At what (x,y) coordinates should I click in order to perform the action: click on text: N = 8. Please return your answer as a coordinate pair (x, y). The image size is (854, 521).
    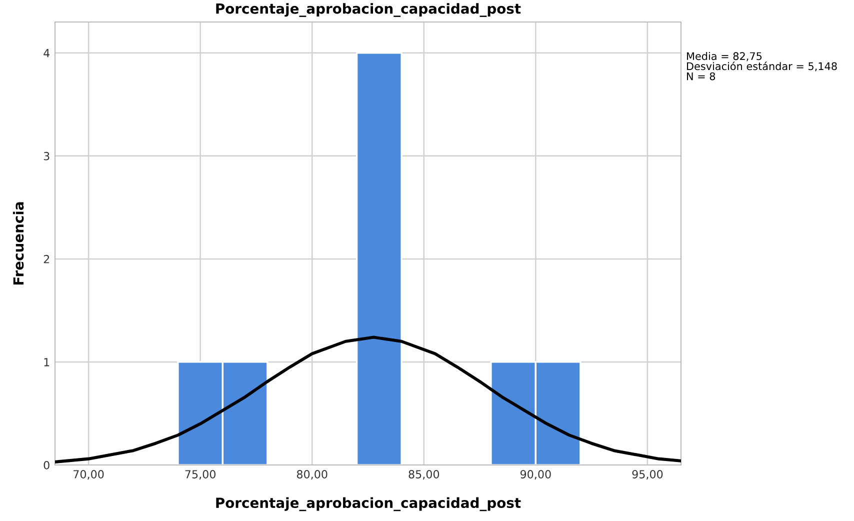
    Looking at the image, I should click on (701, 76).